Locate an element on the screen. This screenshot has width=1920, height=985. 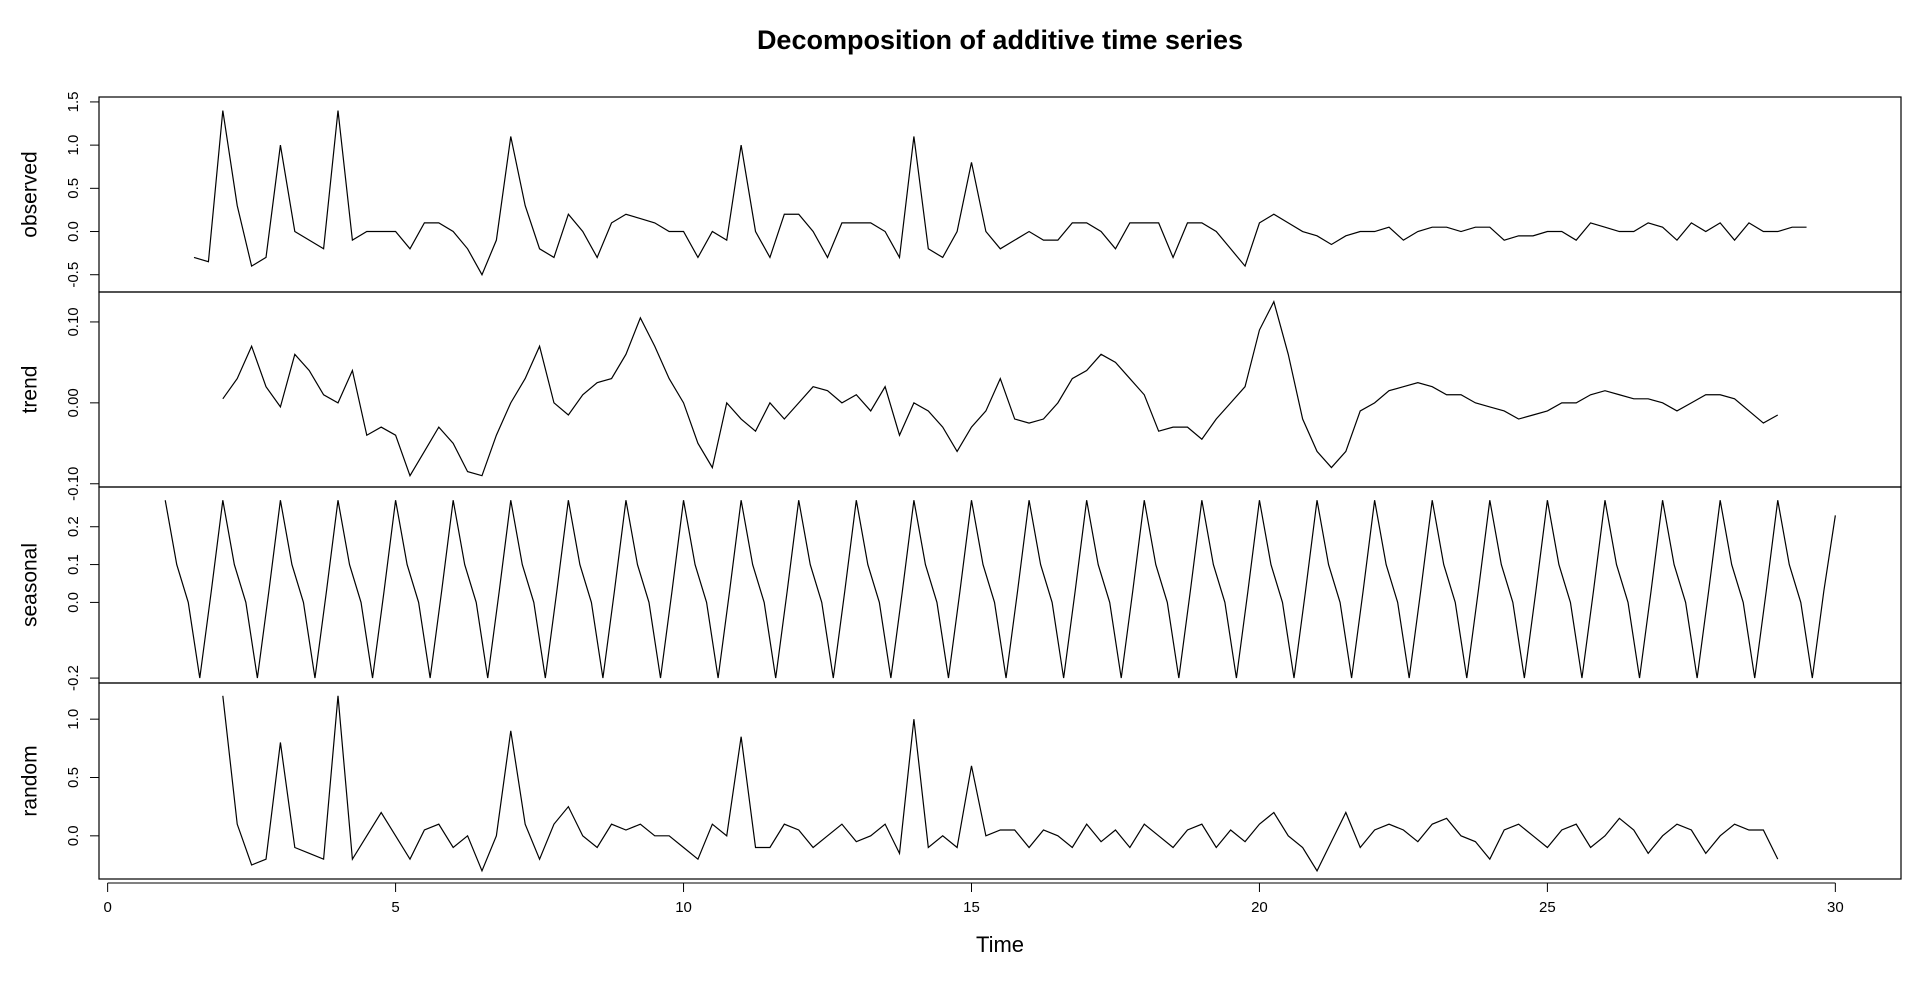
x-tick-label: 0 is located at coordinates (107, 907).